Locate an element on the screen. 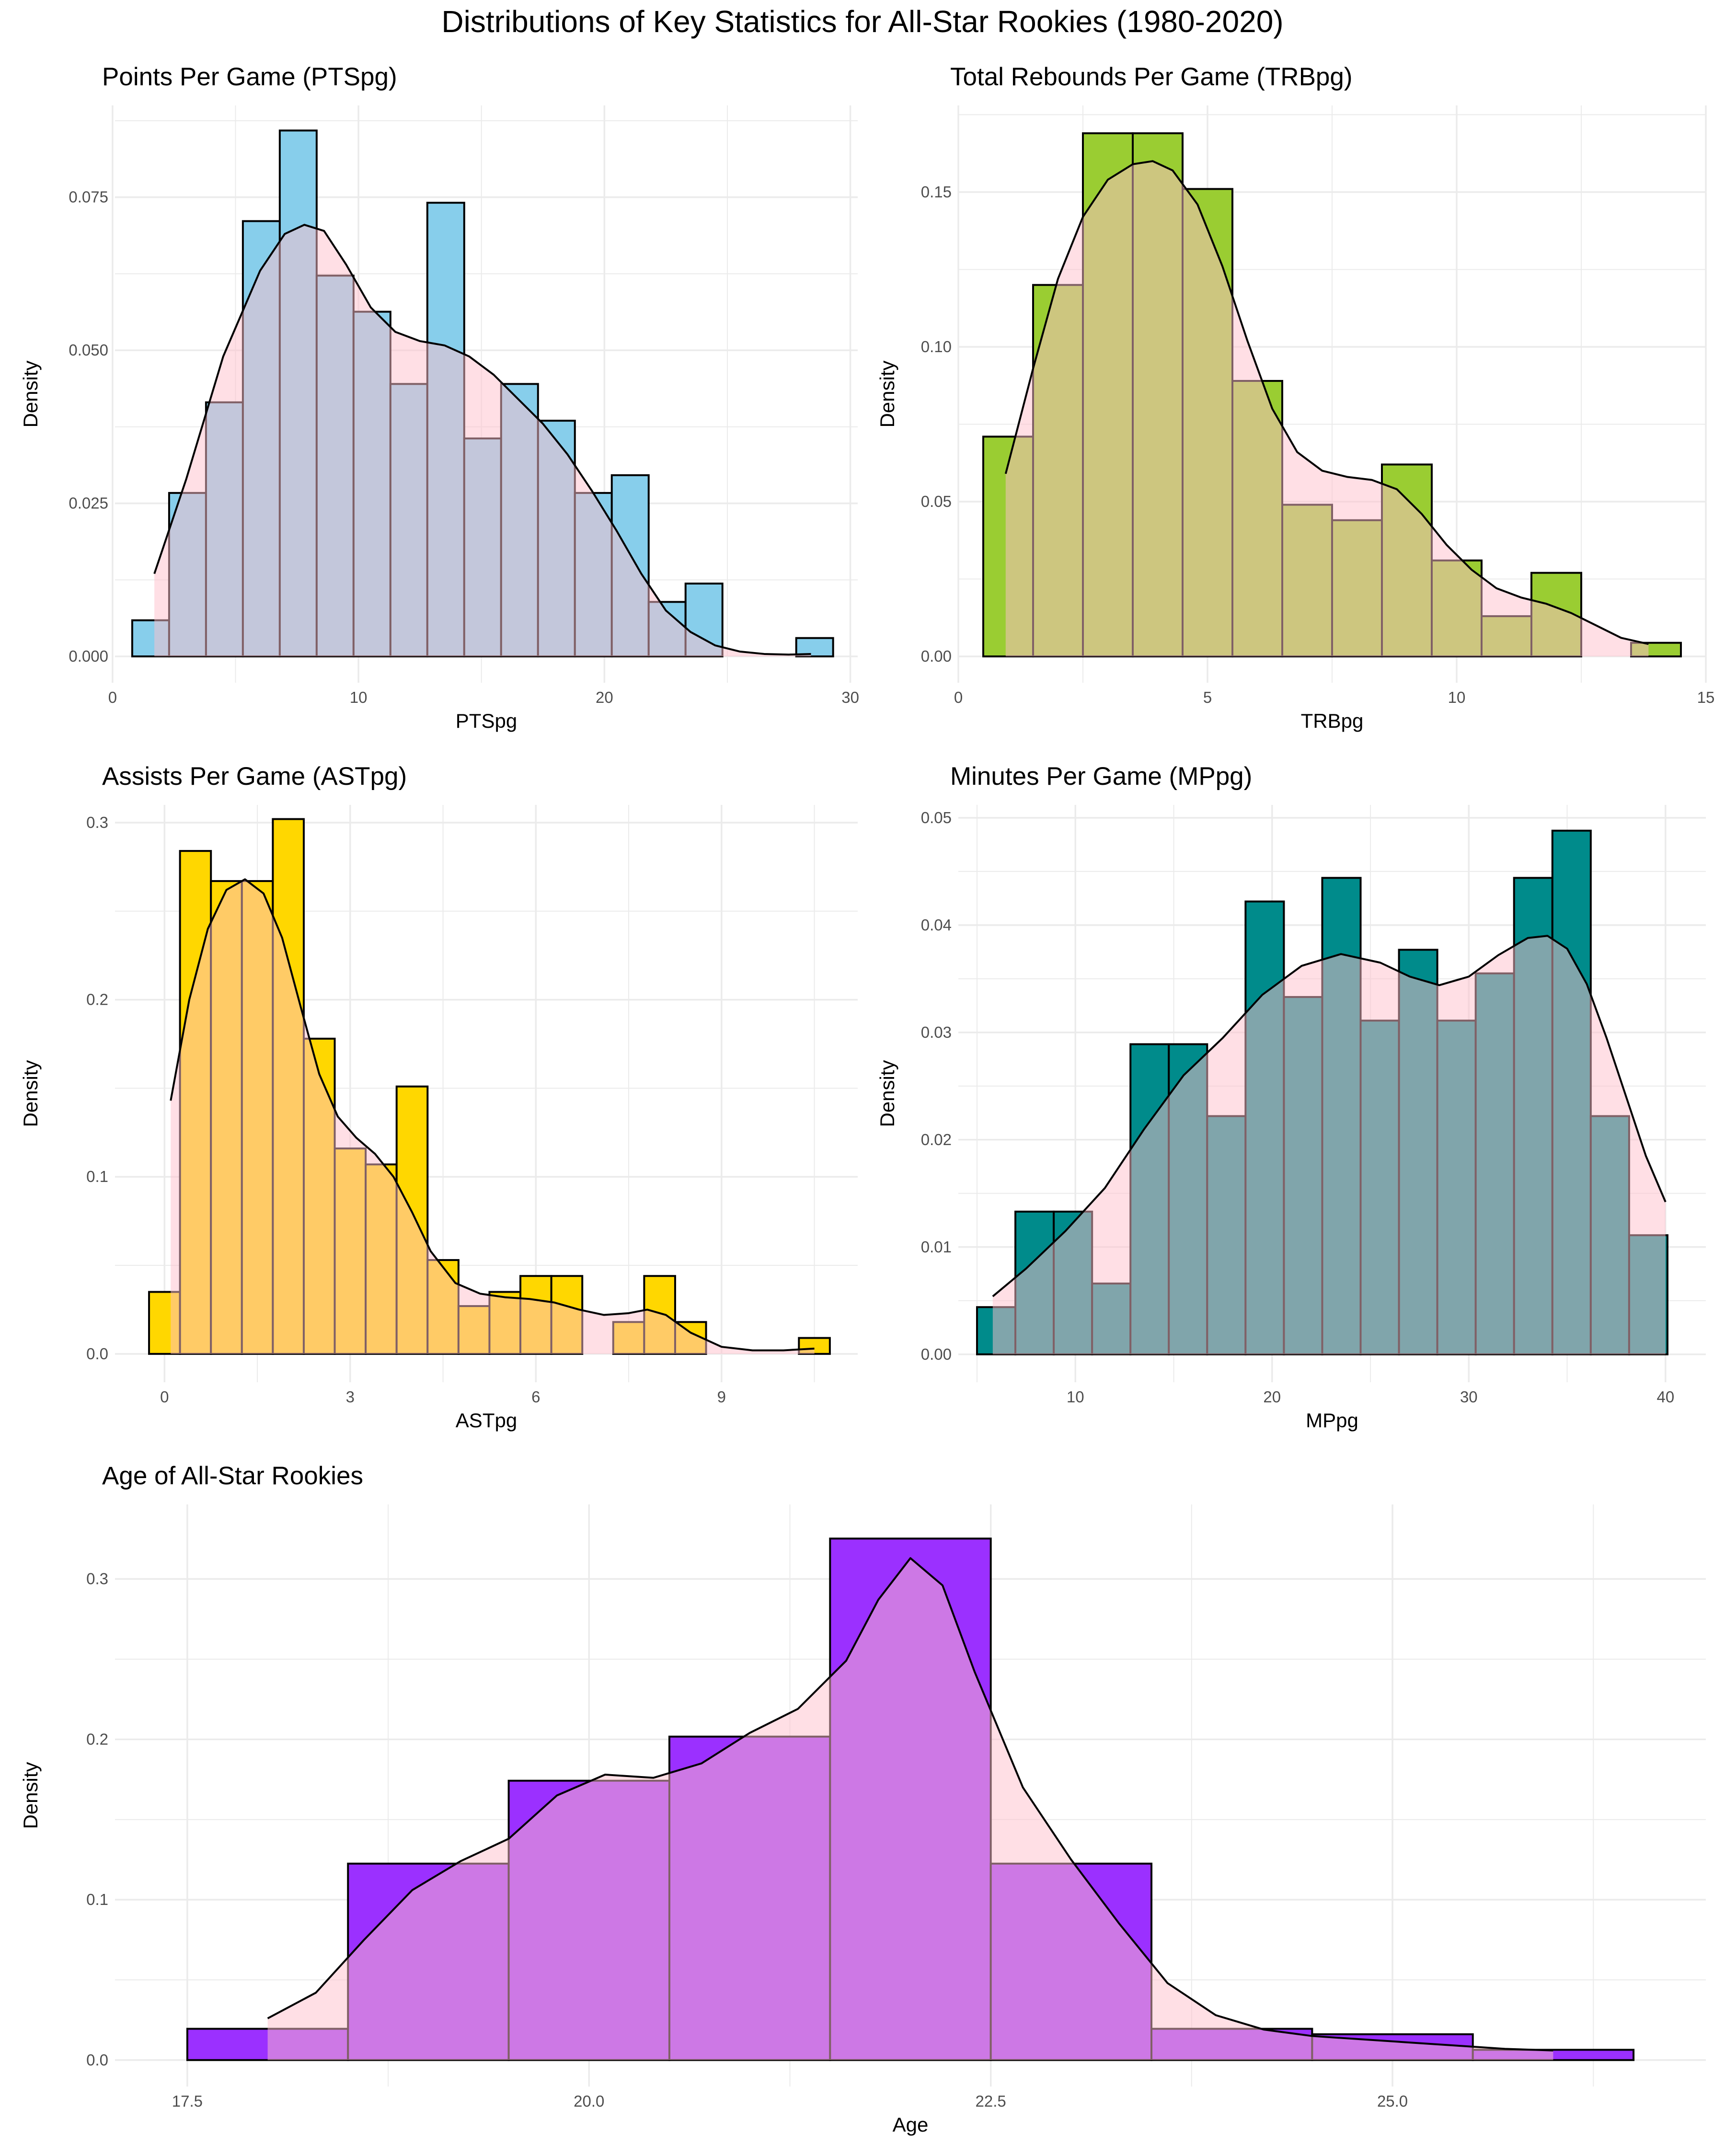 The height and width of the screenshot is (2156, 1725). x-axis-title: ASTpg is located at coordinates (486, 1420).